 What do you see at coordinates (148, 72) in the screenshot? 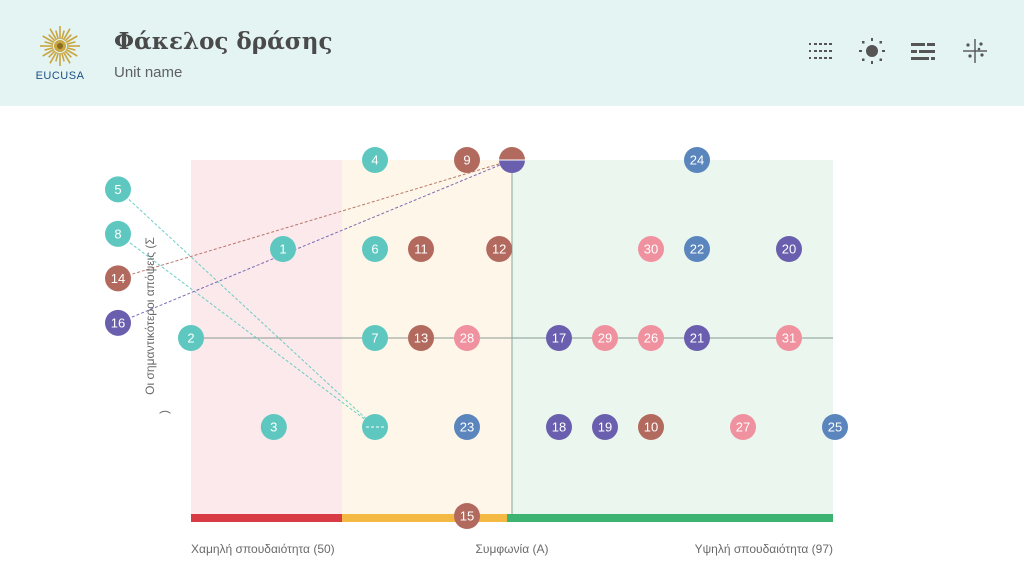
I see `unit-name: Unit name` at bounding box center [148, 72].